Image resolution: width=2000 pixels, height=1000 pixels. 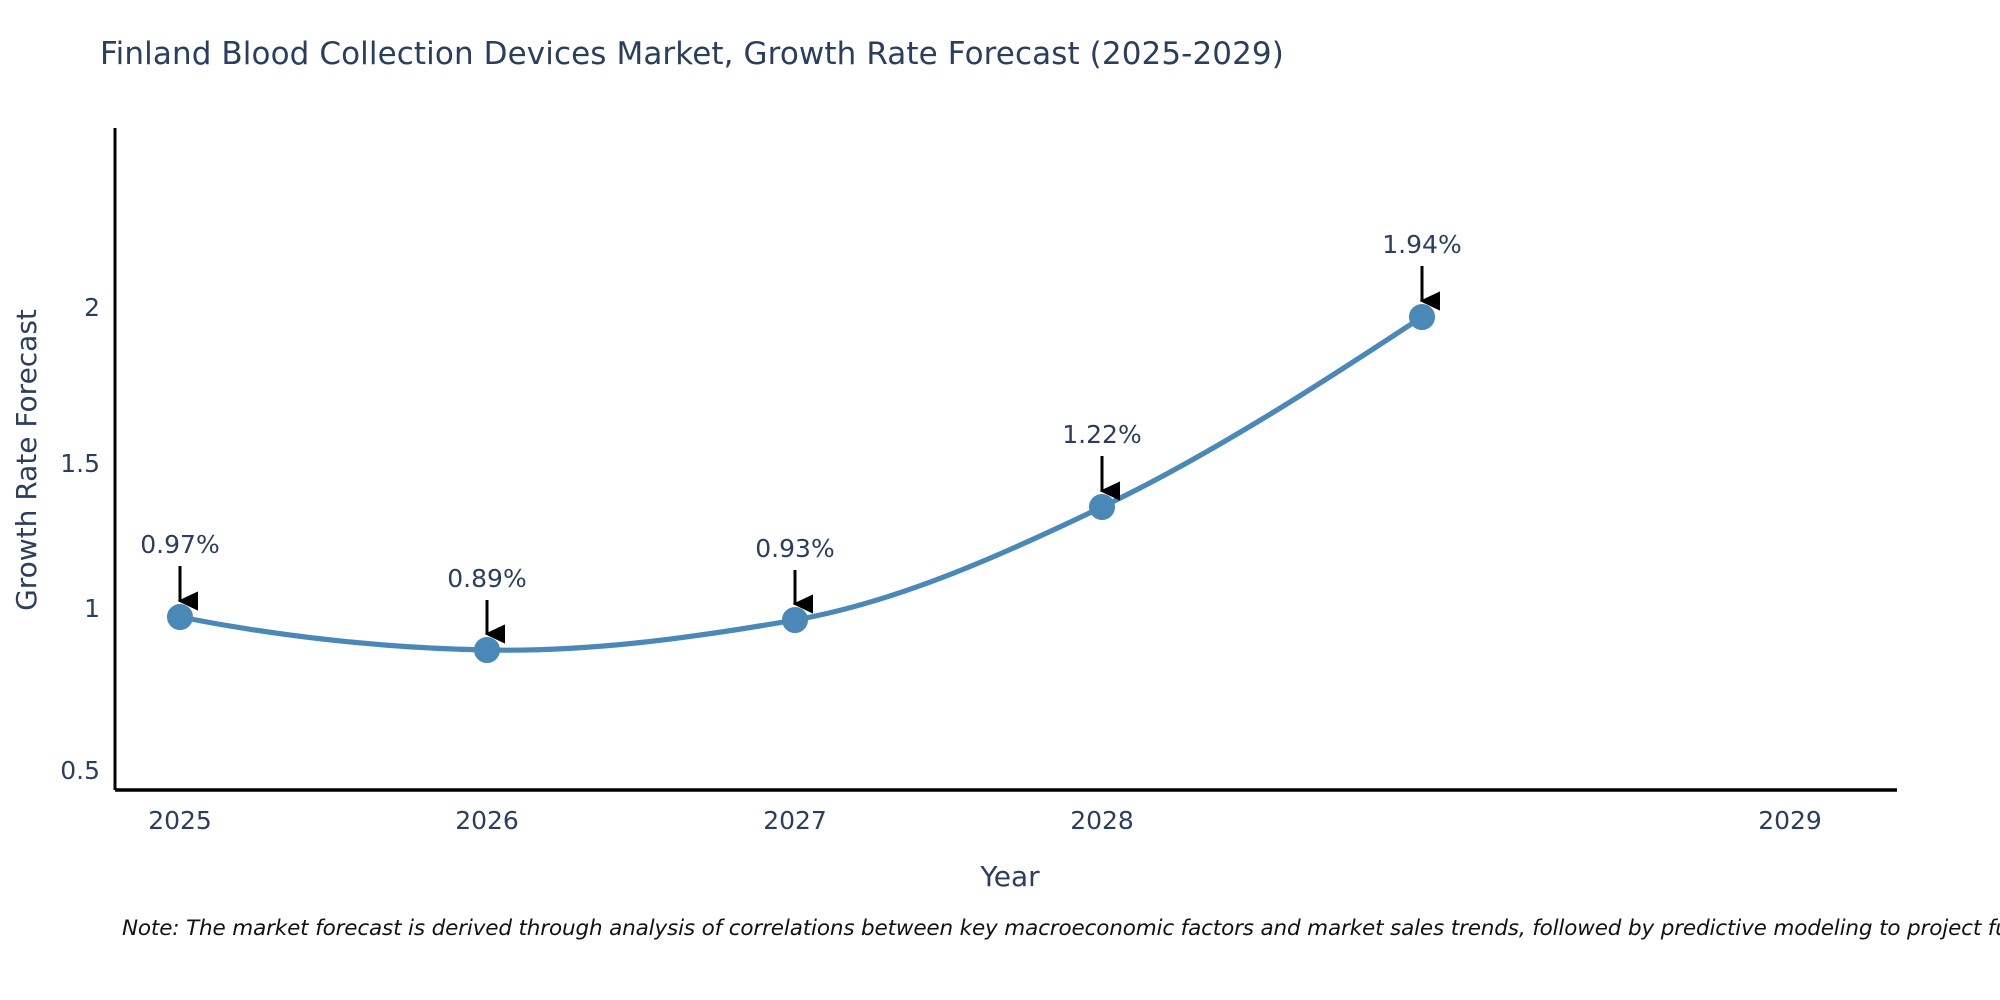 What do you see at coordinates (486, 578) in the screenshot?
I see `data-point-label: 0.89%` at bounding box center [486, 578].